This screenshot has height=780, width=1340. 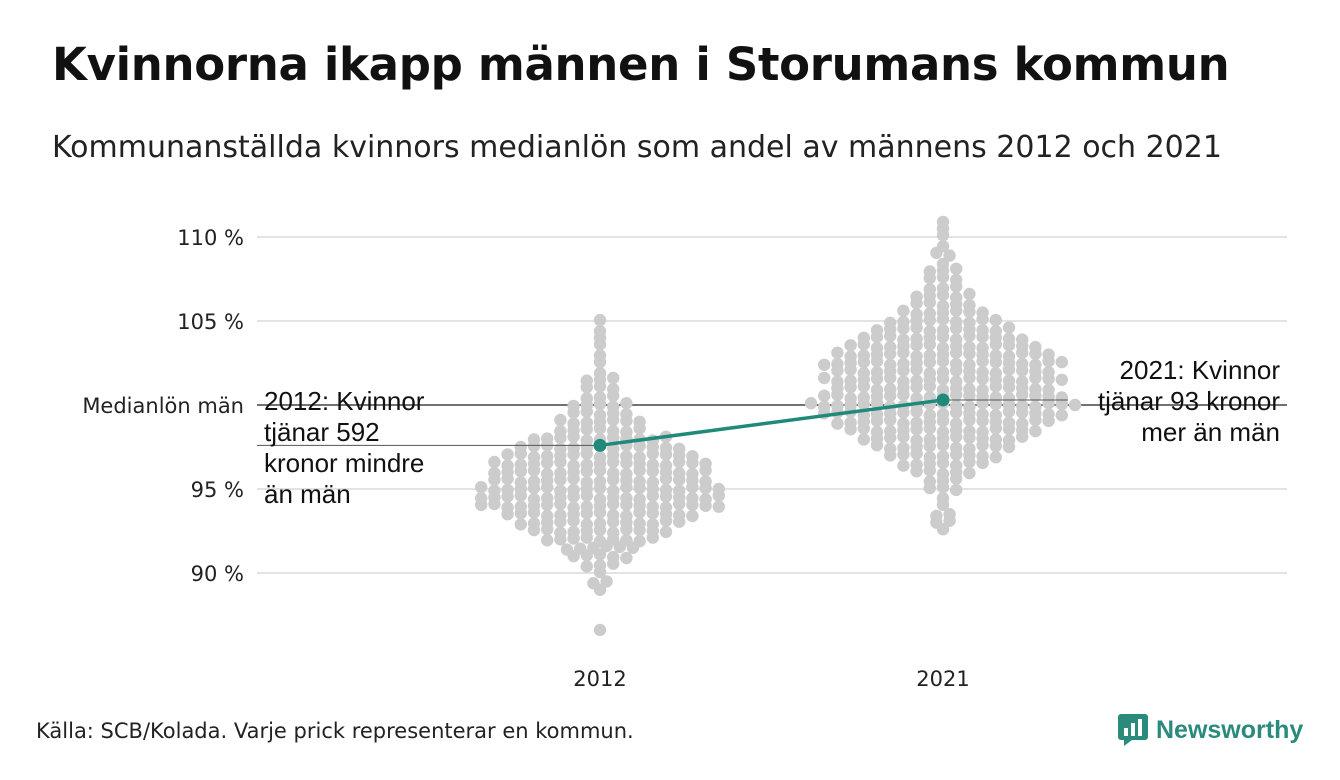 What do you see at coordinates (771, 423) in the screenshot?
I see `storuman-connector-line` at bounding box center [771, 423].